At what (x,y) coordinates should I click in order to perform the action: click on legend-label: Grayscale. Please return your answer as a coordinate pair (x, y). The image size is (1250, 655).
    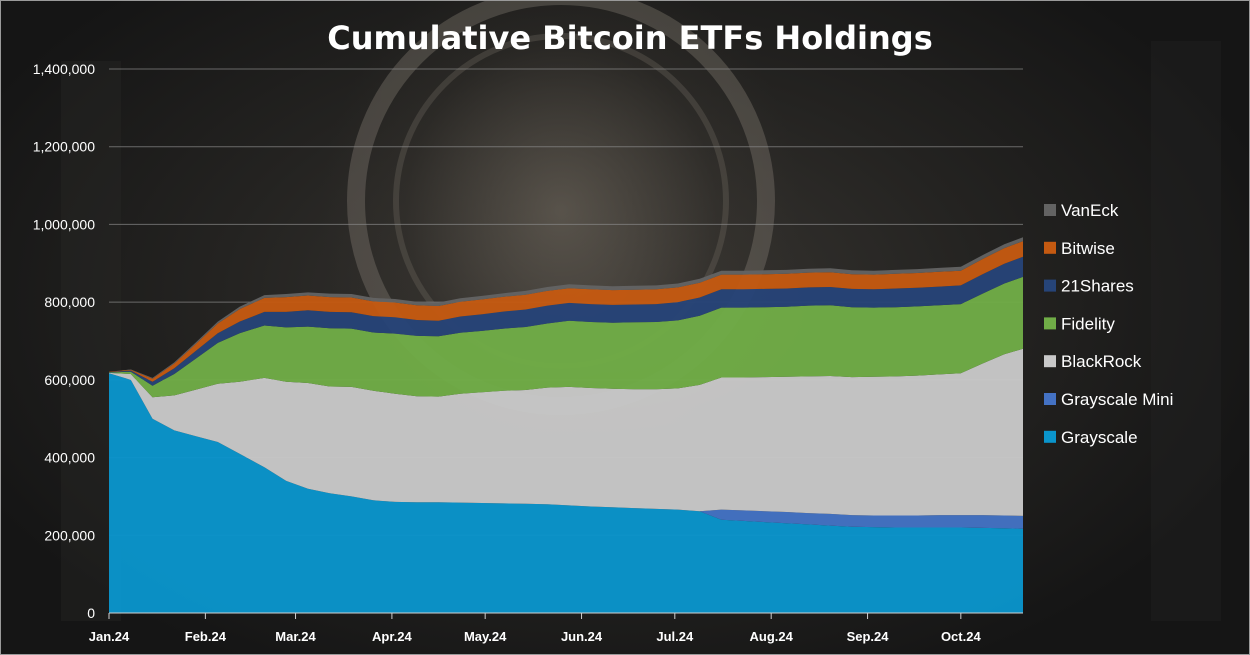
    Looking at the image, I should click on (1099, 437).